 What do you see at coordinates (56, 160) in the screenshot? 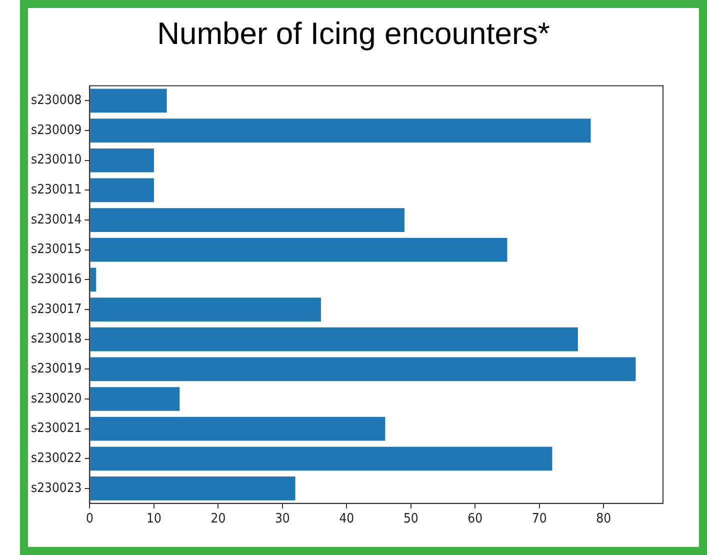
I see `y-tick-label: s230010` at bounding box center [56, 160].